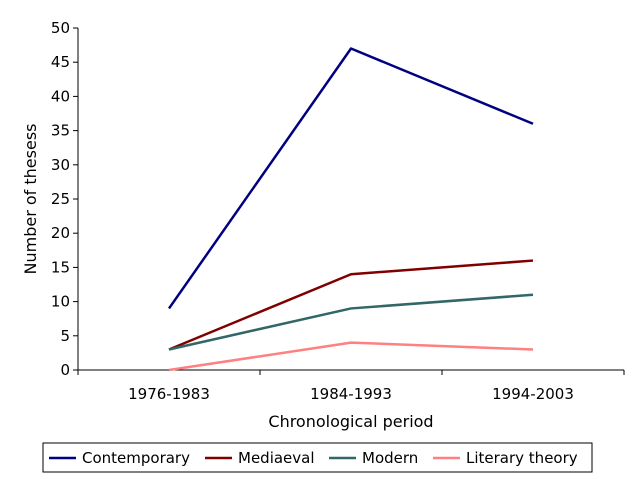  I want to click on y-tick-label: 15, so click(60, 267).